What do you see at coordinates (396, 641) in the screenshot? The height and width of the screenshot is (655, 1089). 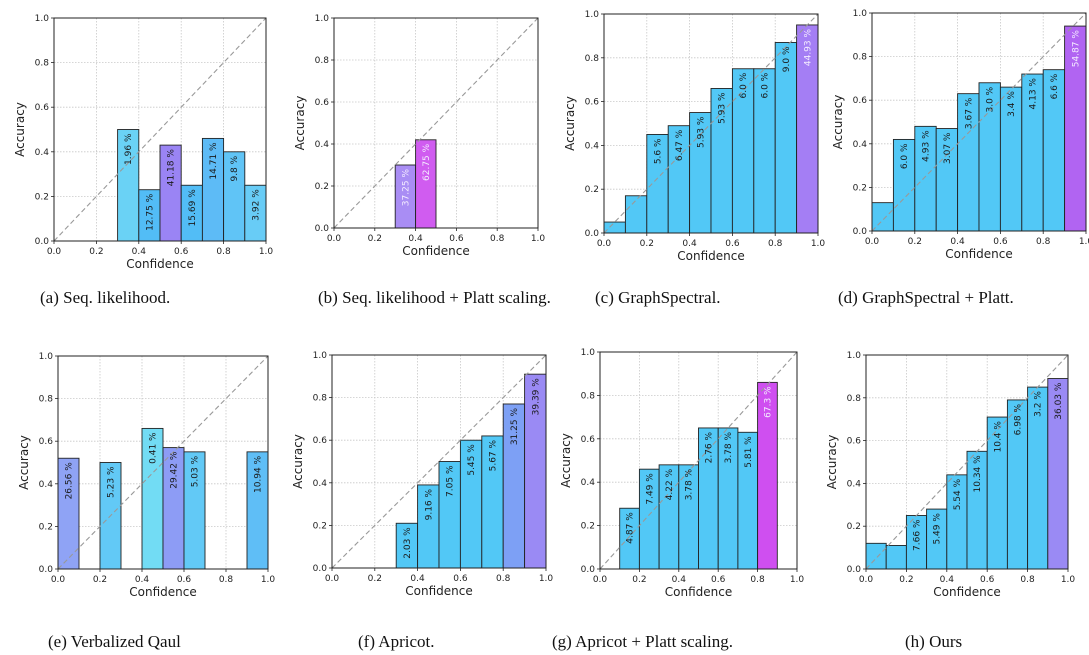 I see `figure-caption: (f) Apricot.` at bounding box center [396, 641].